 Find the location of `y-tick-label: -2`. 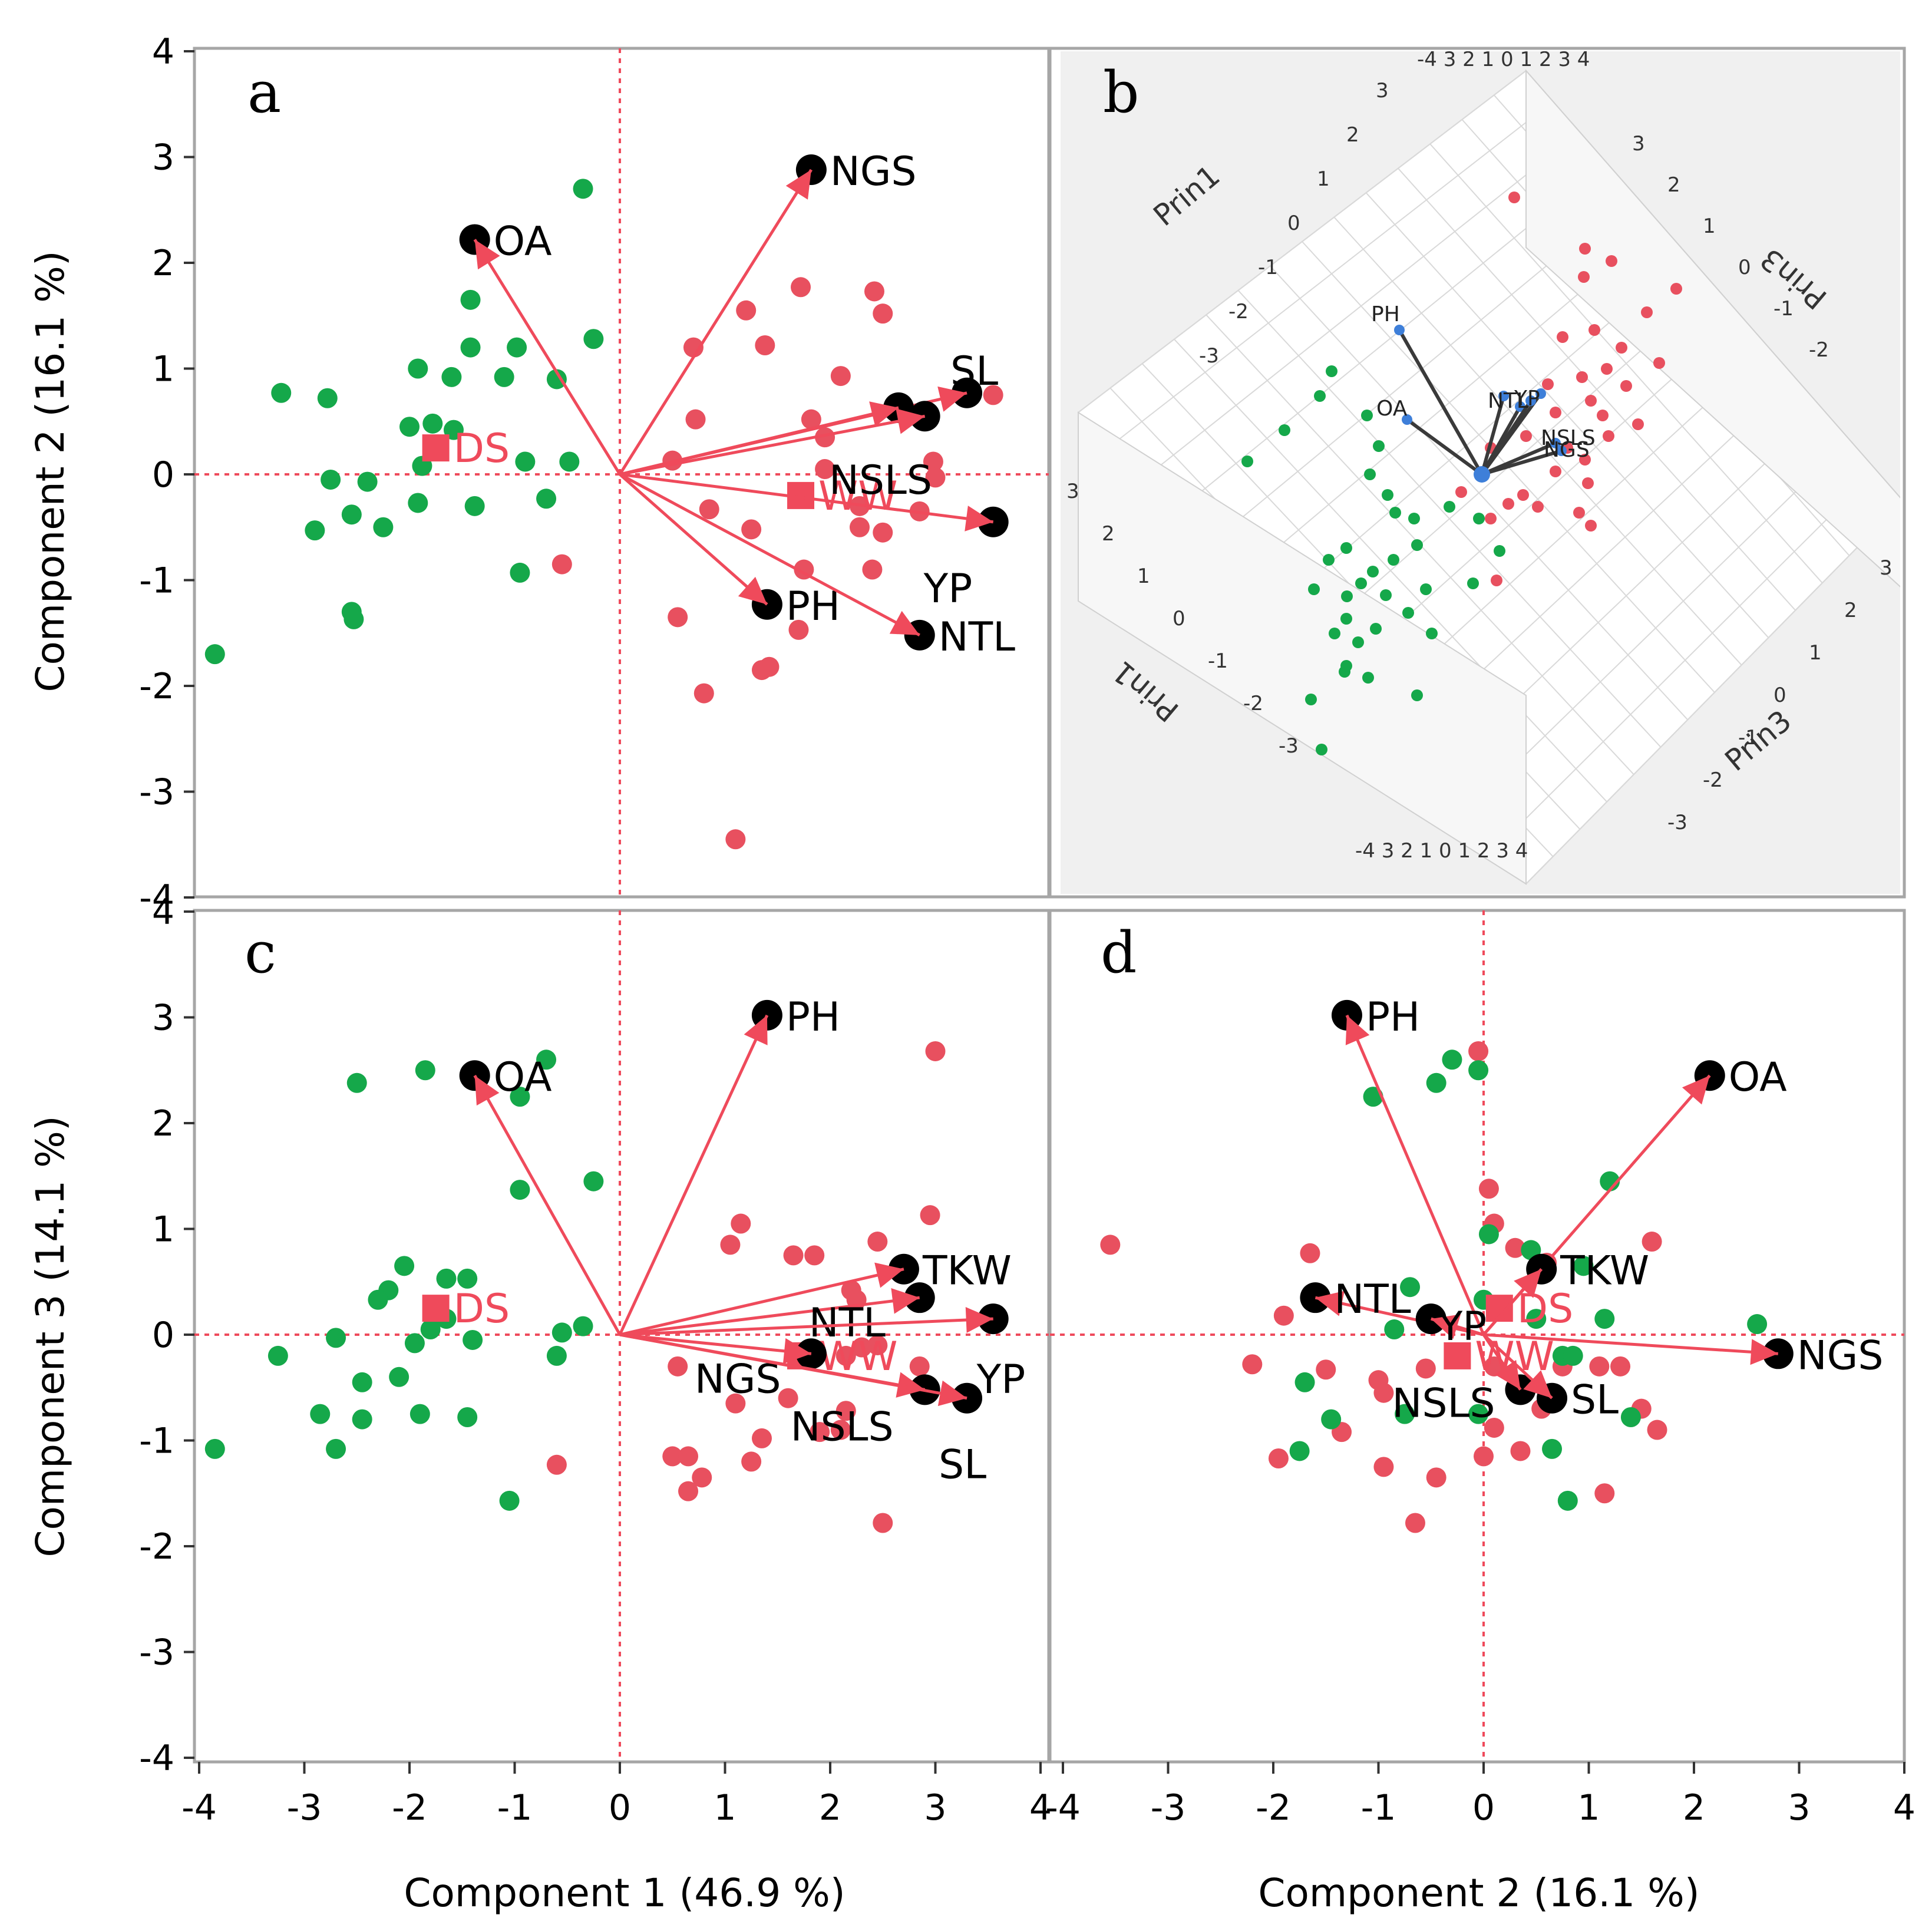

y-tick-label: -2 is located at coordinates (156, 686).